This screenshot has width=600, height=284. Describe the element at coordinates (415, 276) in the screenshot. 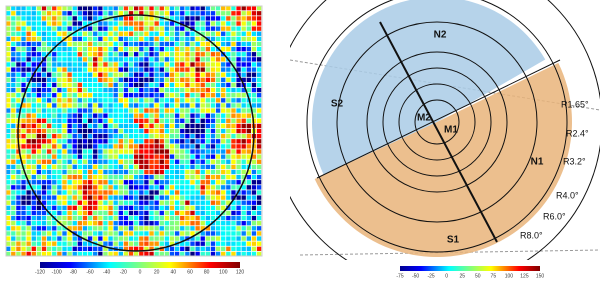

I see `colorbar-tick-label: -50` at that location.